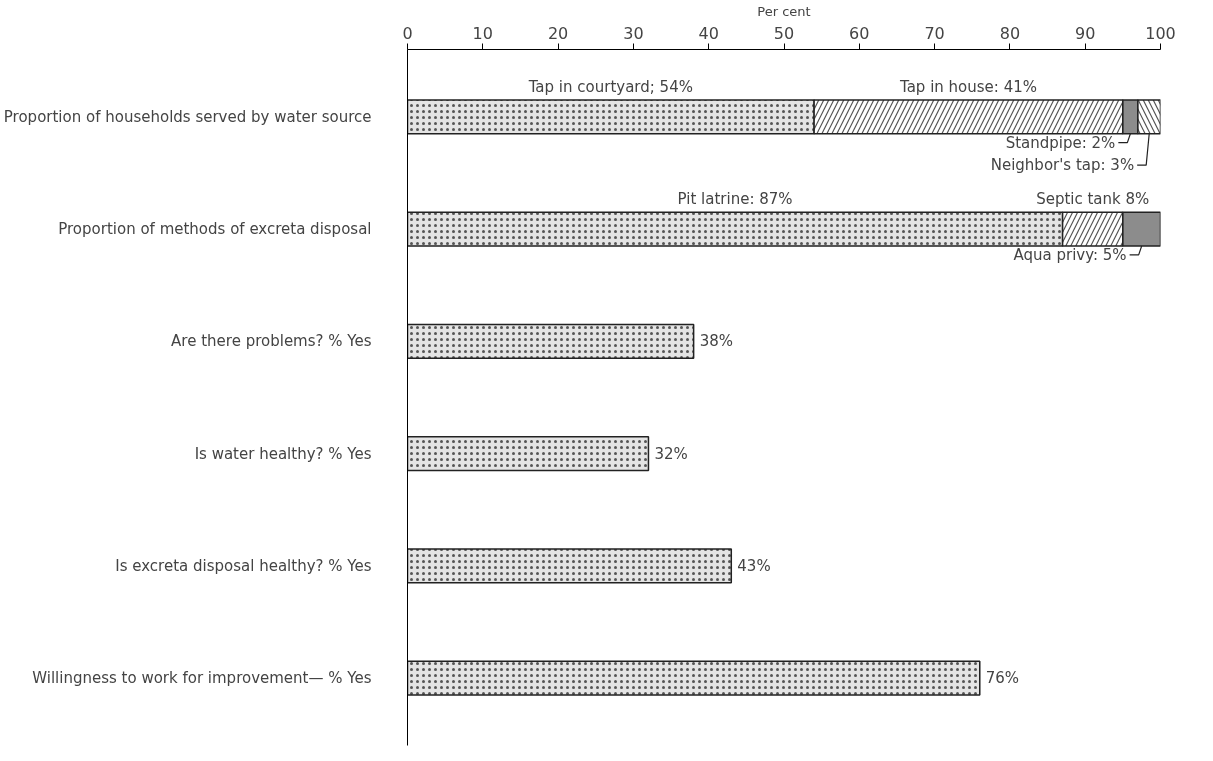 The width and height of the screenshot is (1213, 761). What do you see at coordinates (271, 341) in the screenshot?
I see `y-tick-label: Are there problems? % Yes` at bounding box center [271, 341].